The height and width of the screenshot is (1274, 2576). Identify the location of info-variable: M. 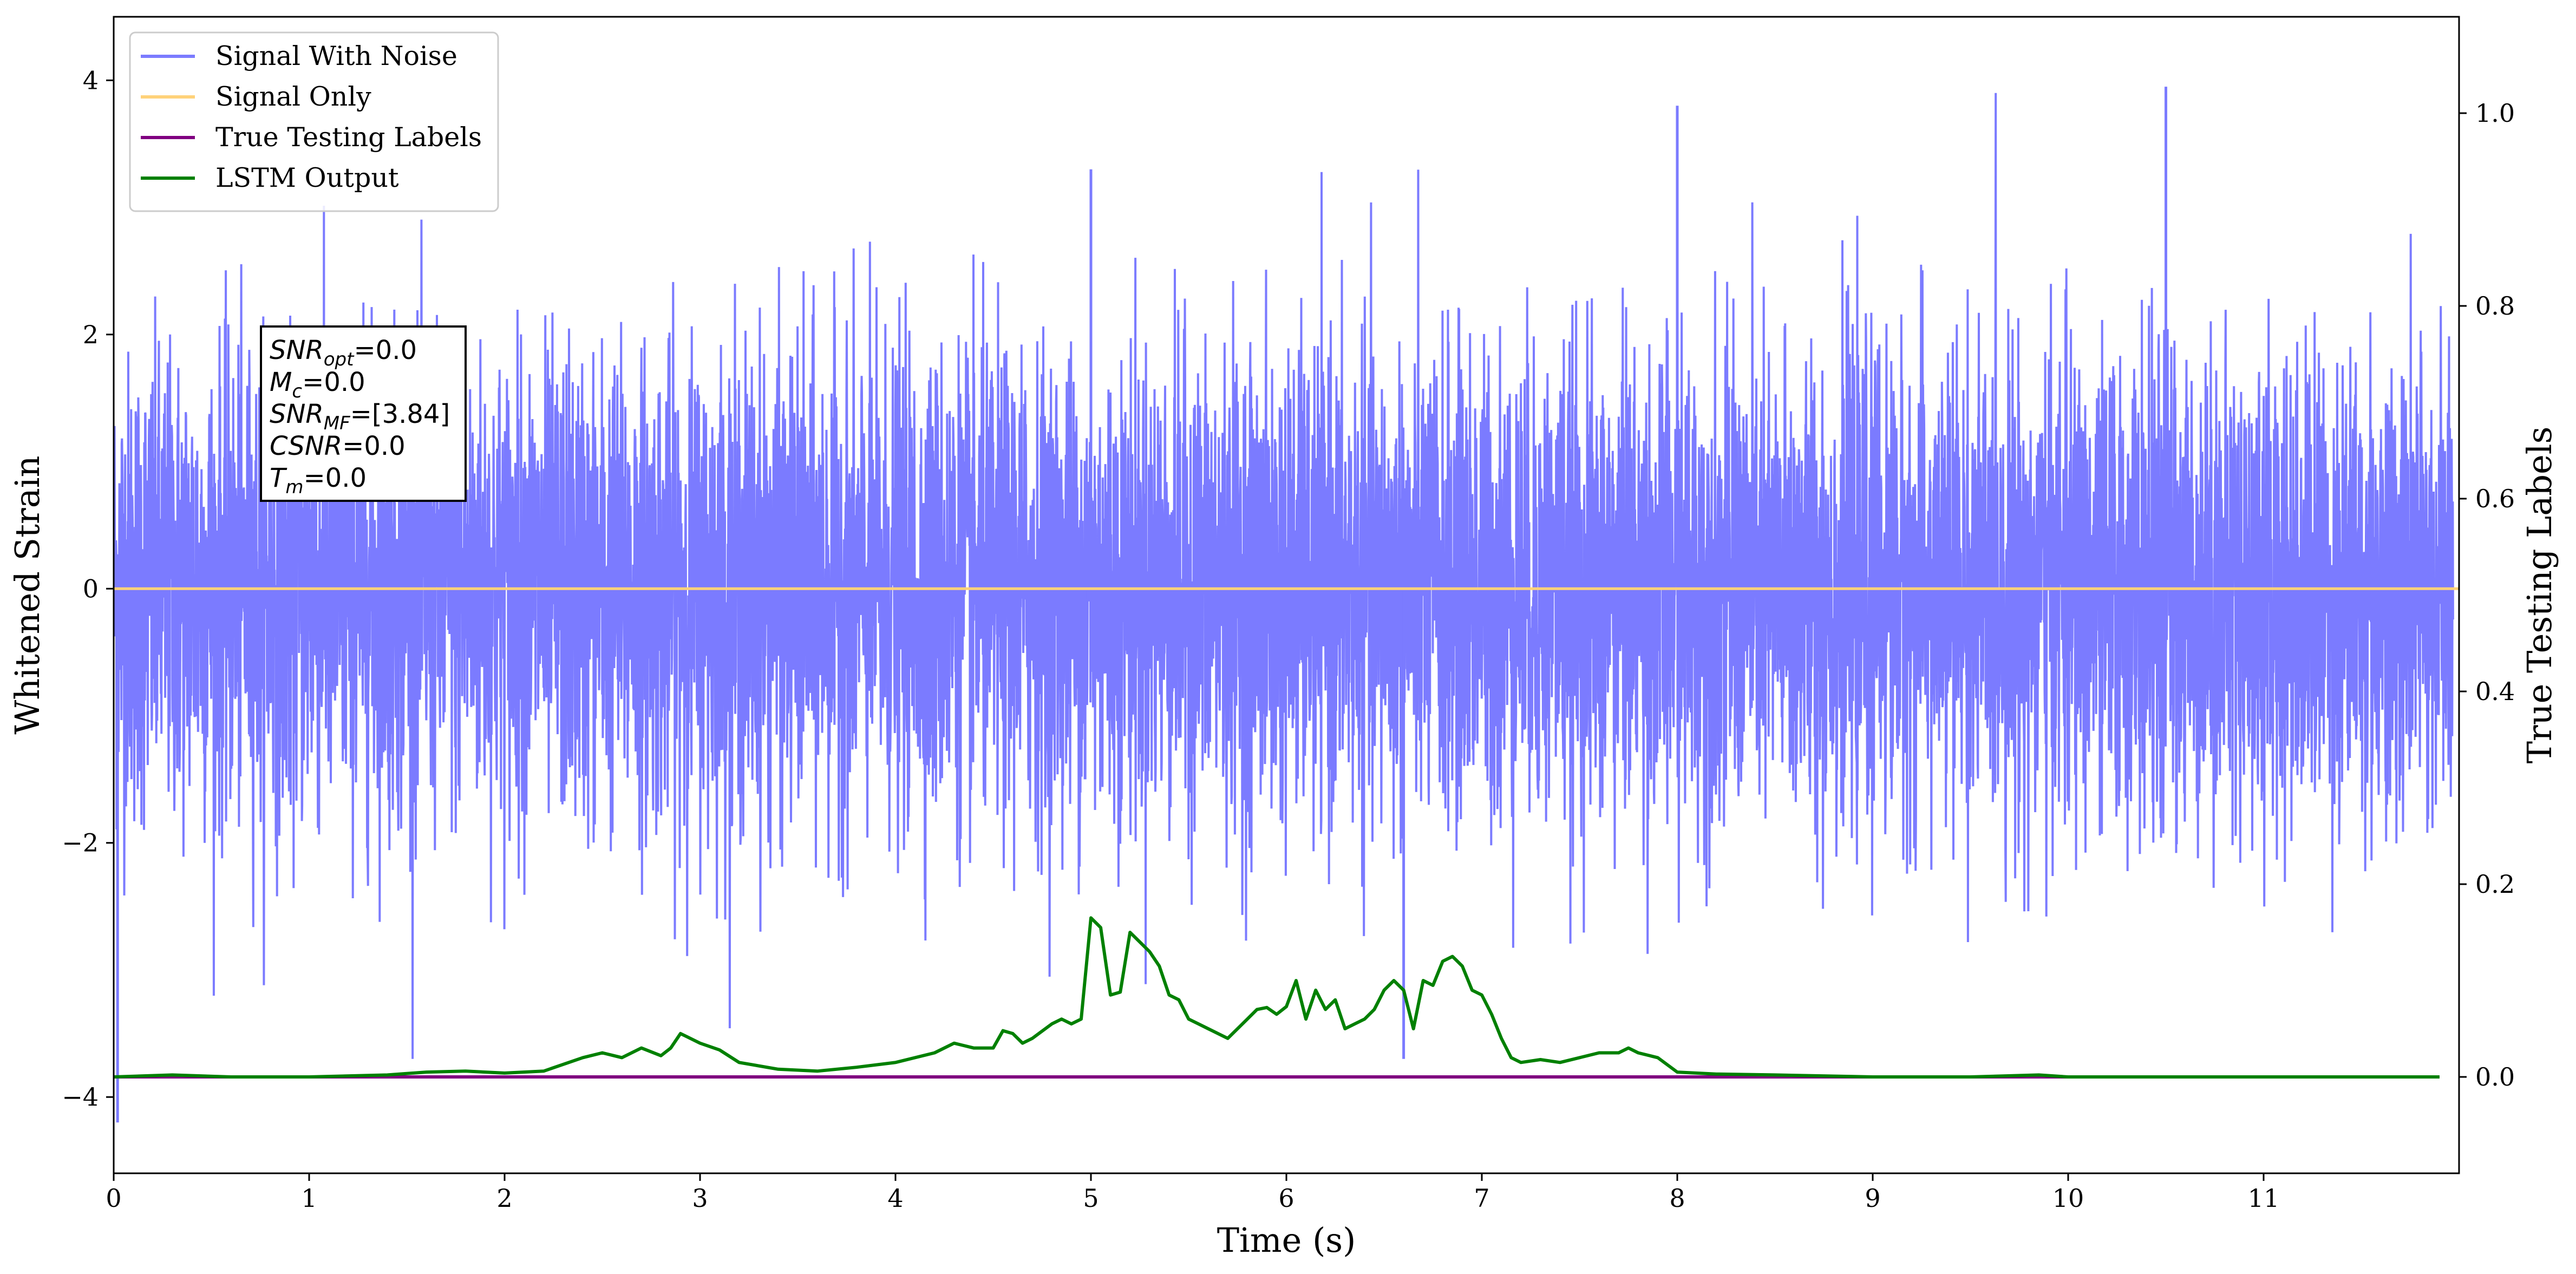
(281, 382).